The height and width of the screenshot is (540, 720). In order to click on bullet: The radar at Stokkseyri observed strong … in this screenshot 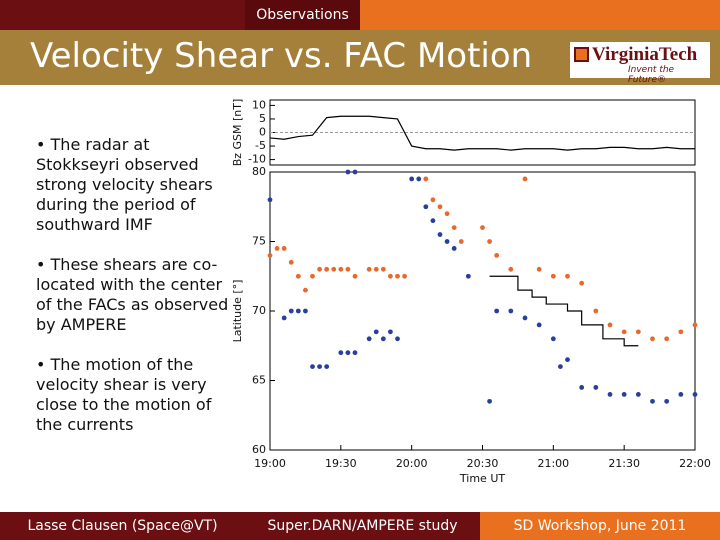, I will do `click(133, 185)`.